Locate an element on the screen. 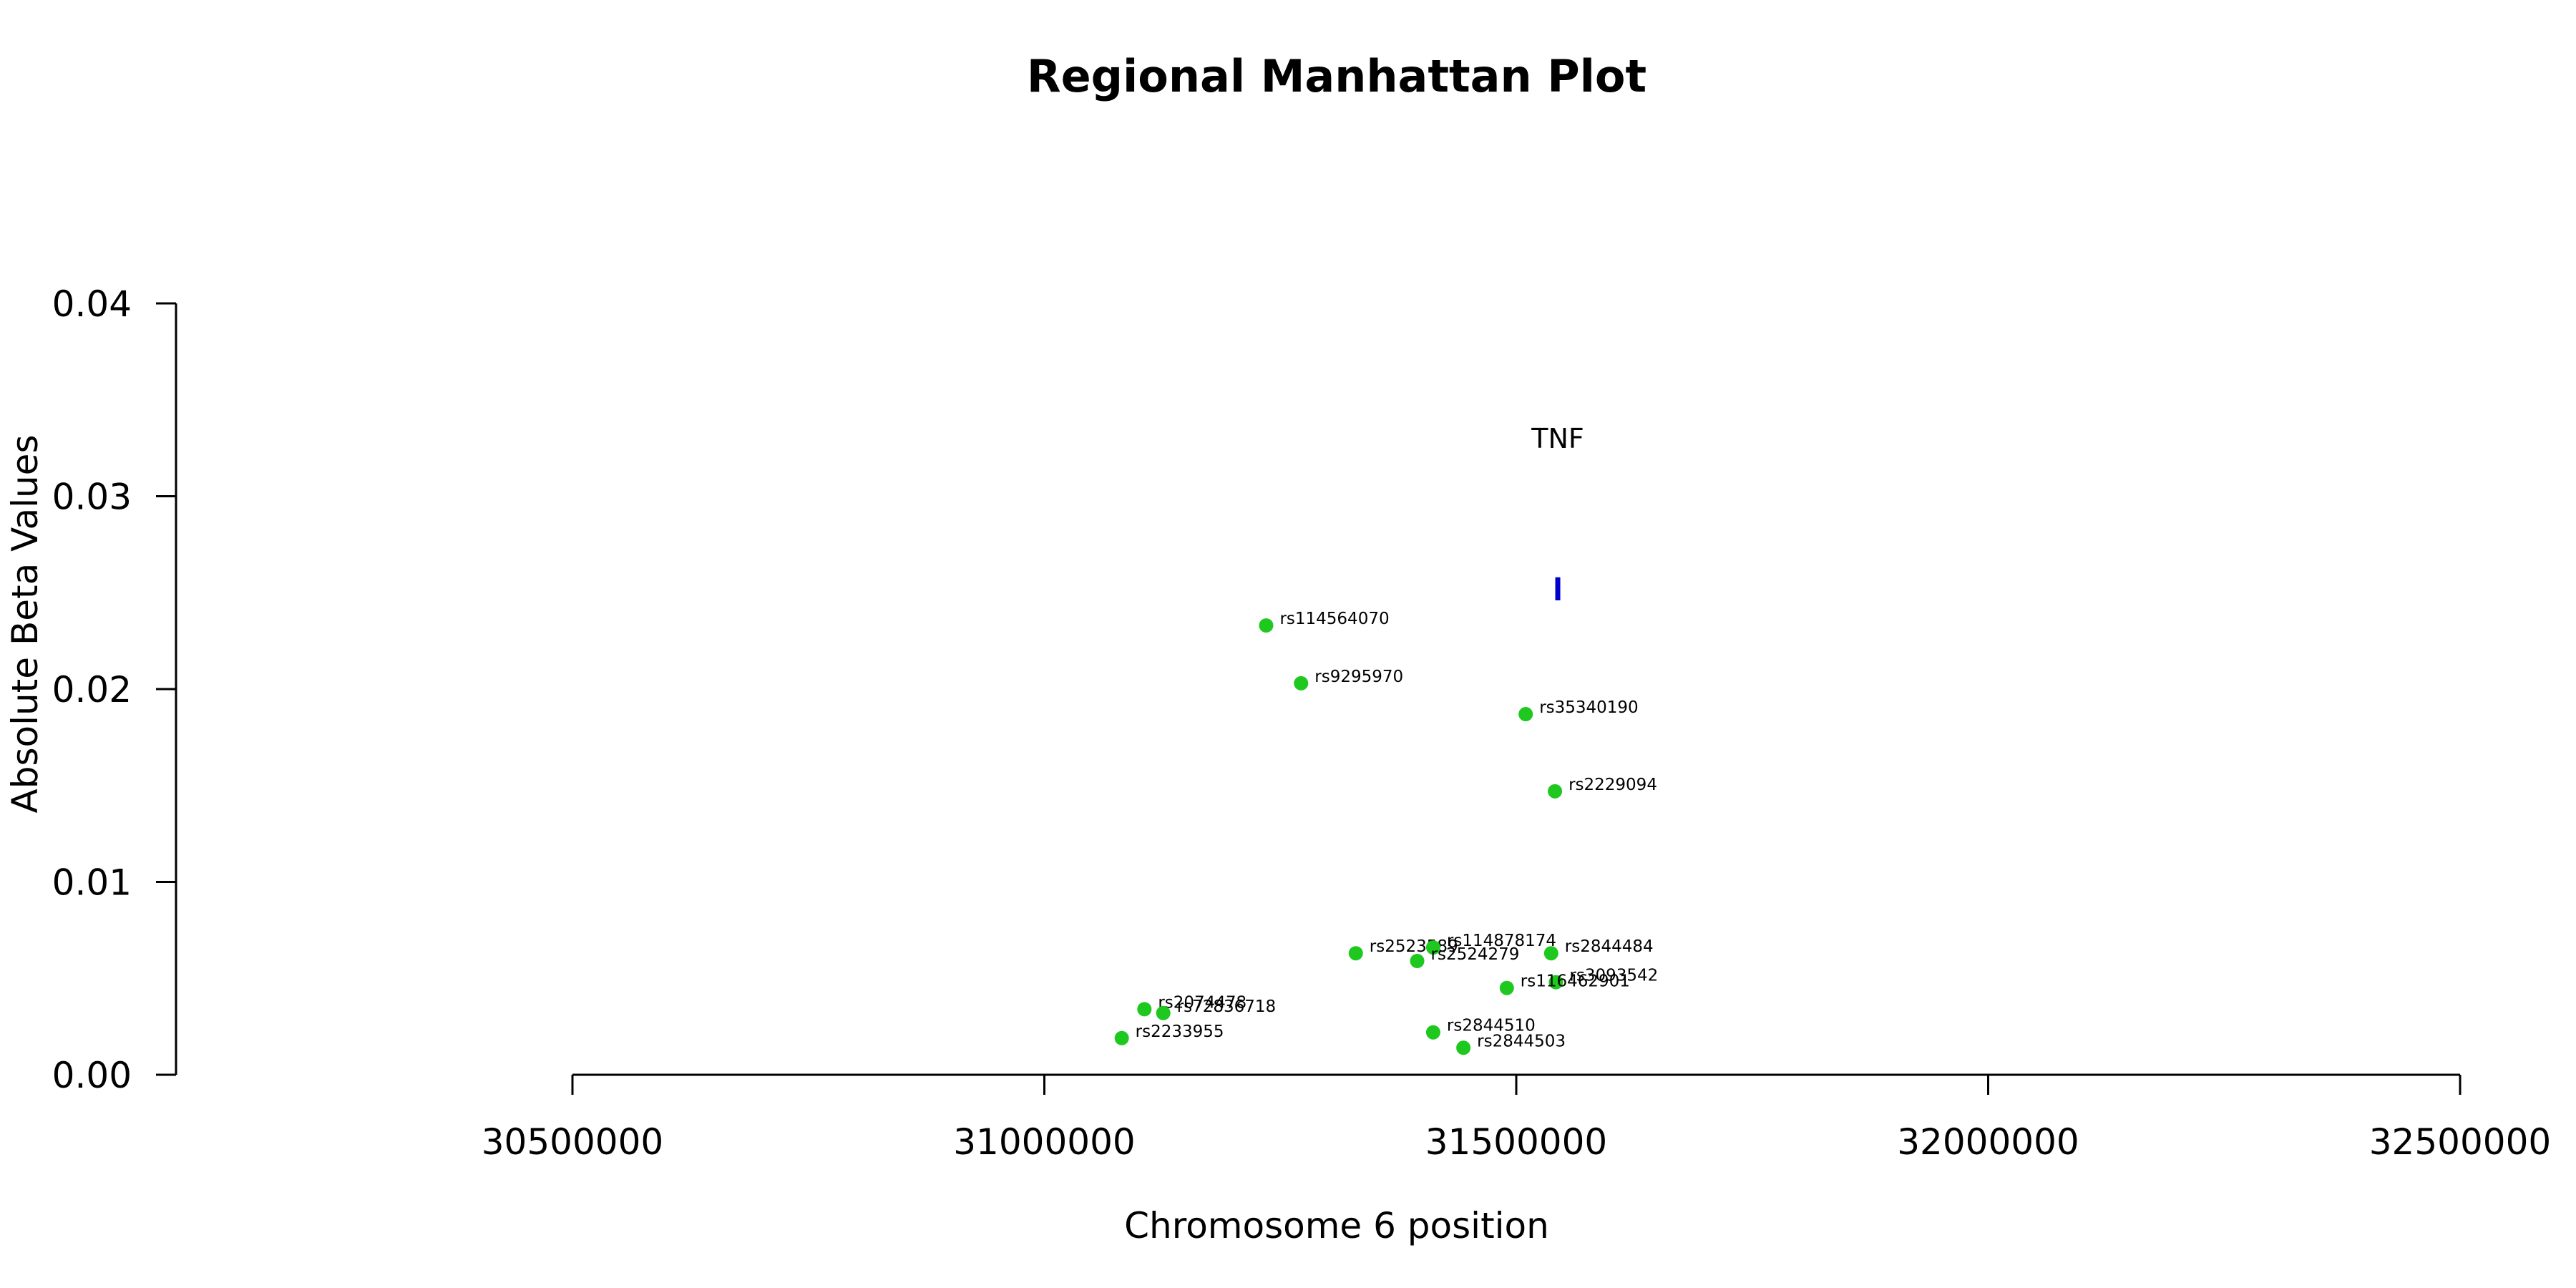 Image resolution: width=2576 pixels, height=1288 pixels. y-axis-label: Absolute Beta Values is located at coordinates (25, 624).